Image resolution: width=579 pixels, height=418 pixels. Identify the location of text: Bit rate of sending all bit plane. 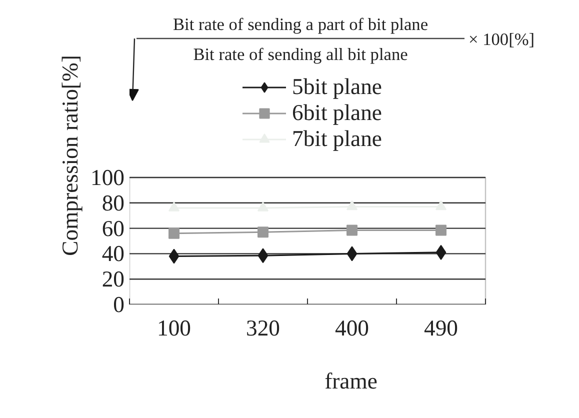
(300, 54).